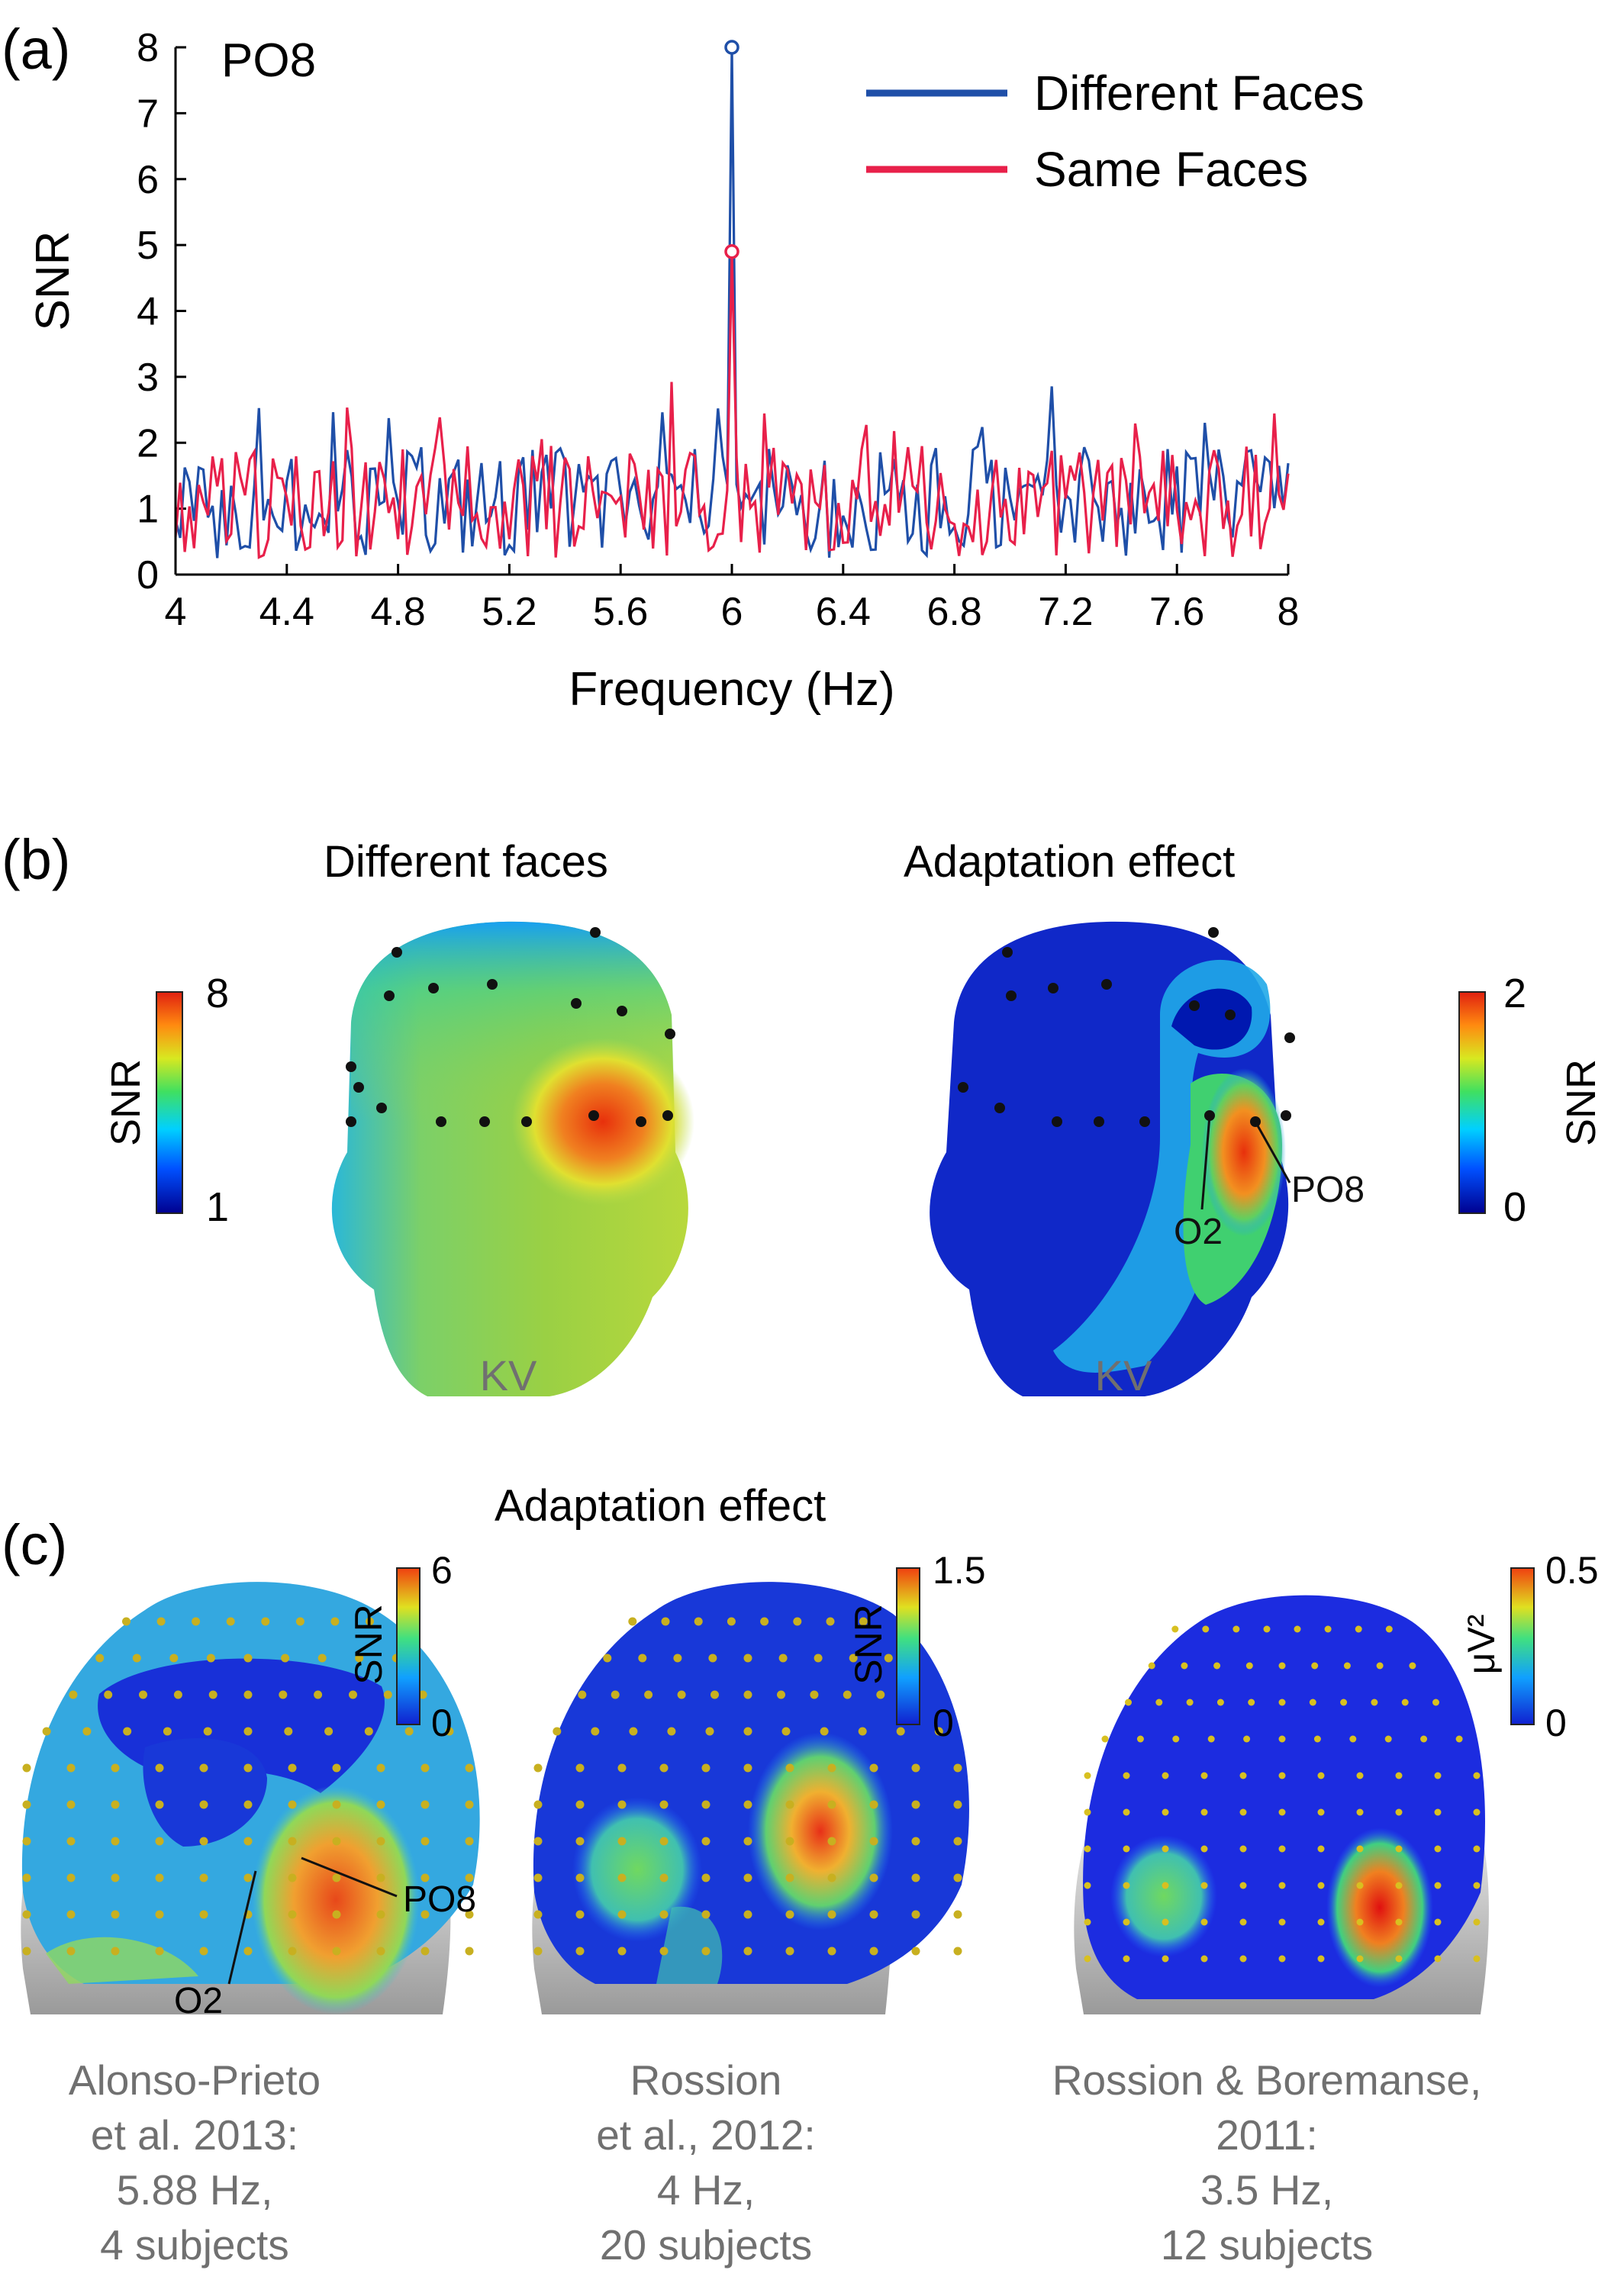 The width and height of the screenshot is (1624, 2296). Describe the element at coordinates (512, 1158) in the screenshot. I see `head-map-different-faces` at that location.